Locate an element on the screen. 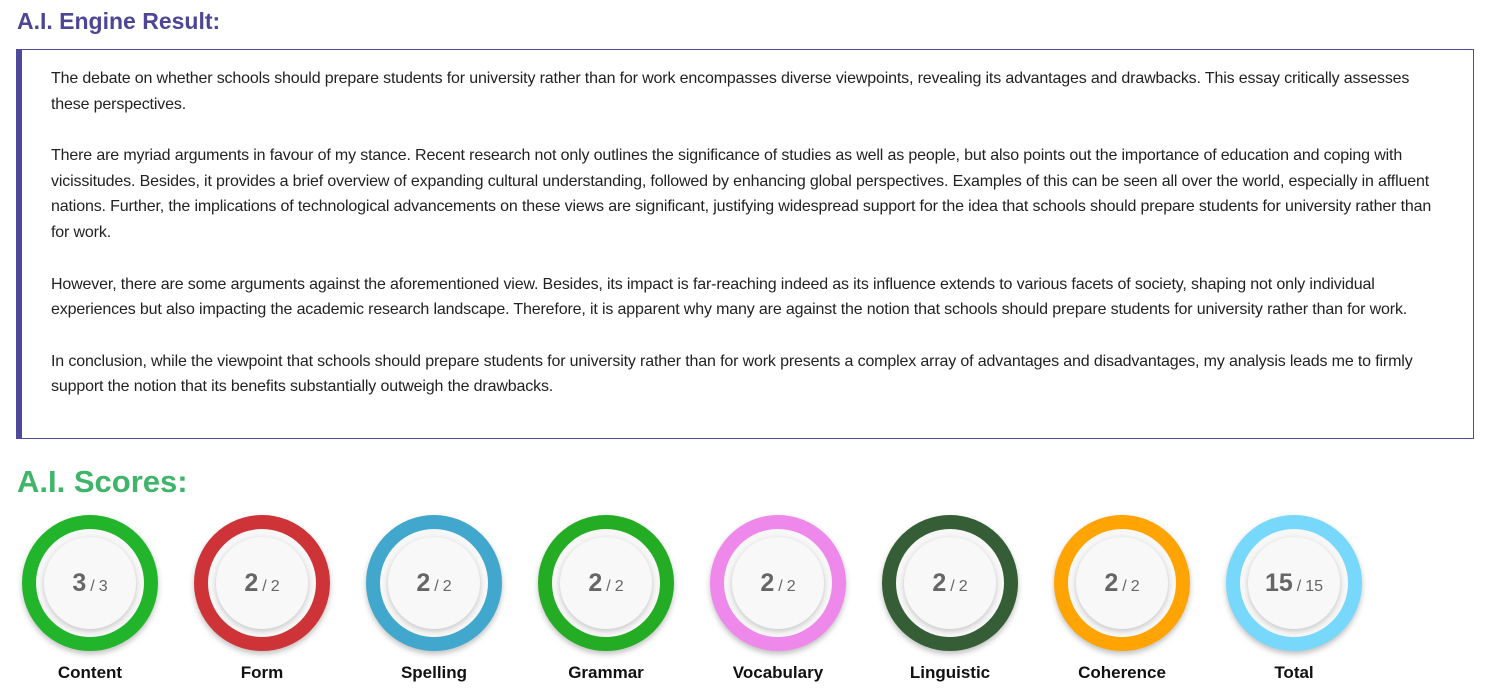 This screenshot has height=700, width=1486. score-card: 15/15 Total is located at coordinates (1294, 599).